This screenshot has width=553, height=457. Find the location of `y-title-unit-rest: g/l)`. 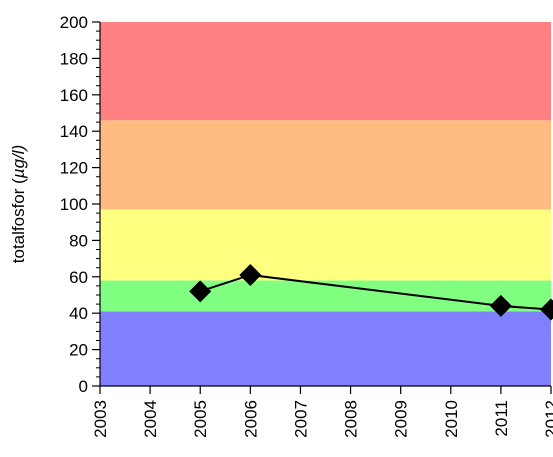

y-title-unit-rest: g/l) is located at coordinates (18, 157).